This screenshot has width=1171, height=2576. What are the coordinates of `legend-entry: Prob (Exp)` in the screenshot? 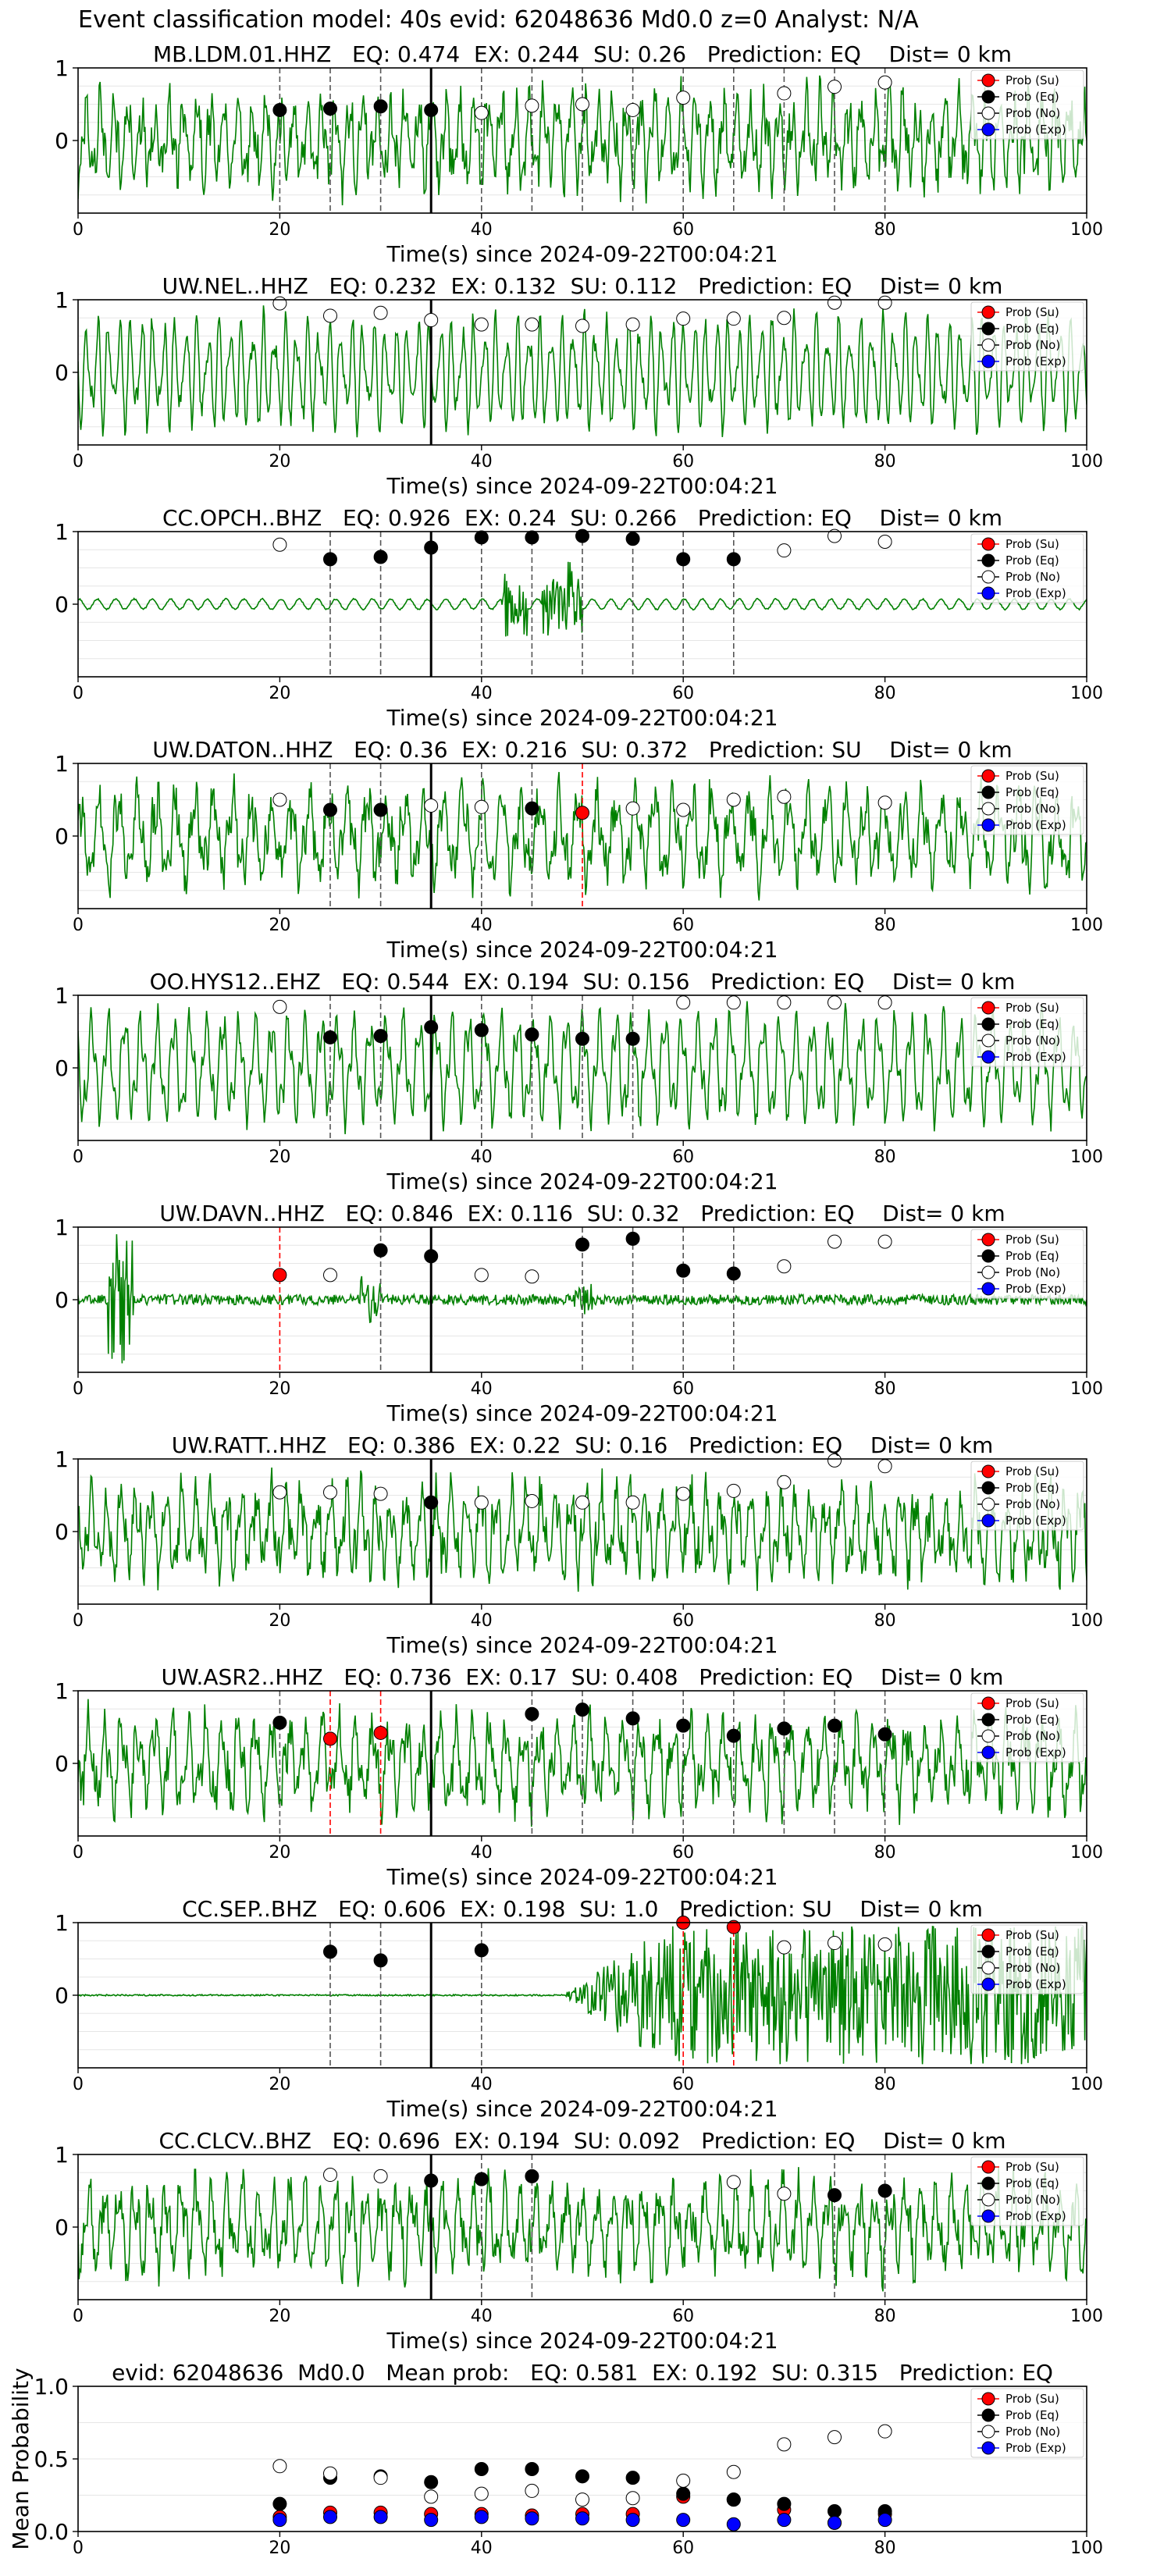 It's located at (1021, 825).